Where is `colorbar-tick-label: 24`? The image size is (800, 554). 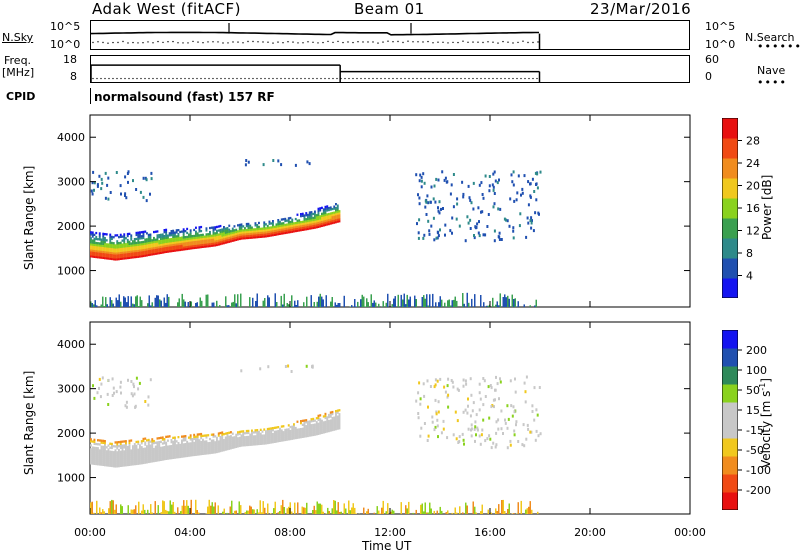 colorbar-tick-label: 24 is located at coordinates (753, 163).